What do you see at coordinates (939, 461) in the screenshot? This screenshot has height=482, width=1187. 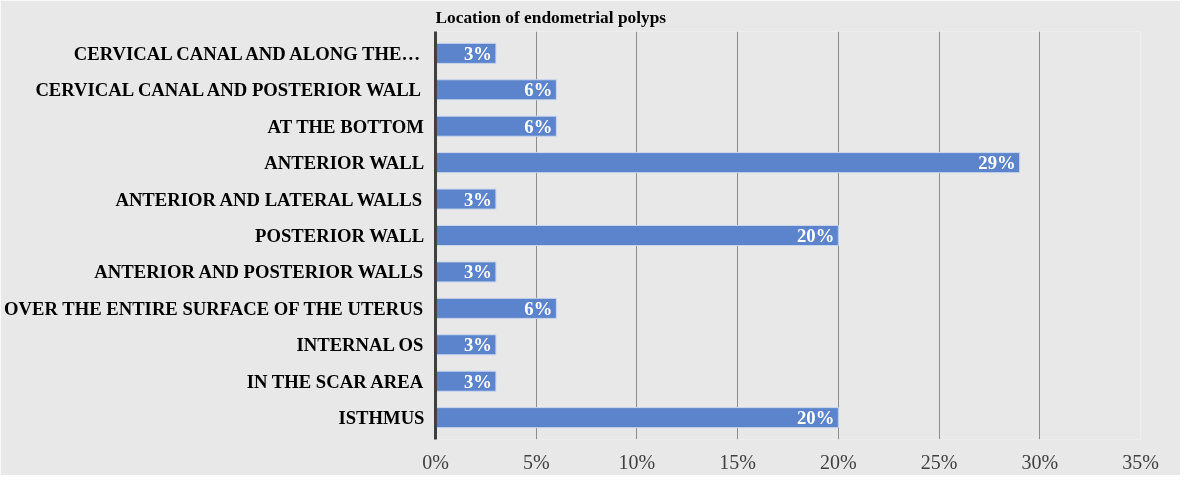 I see `x-tick-label: 25%` at bounding box center [939, 461].